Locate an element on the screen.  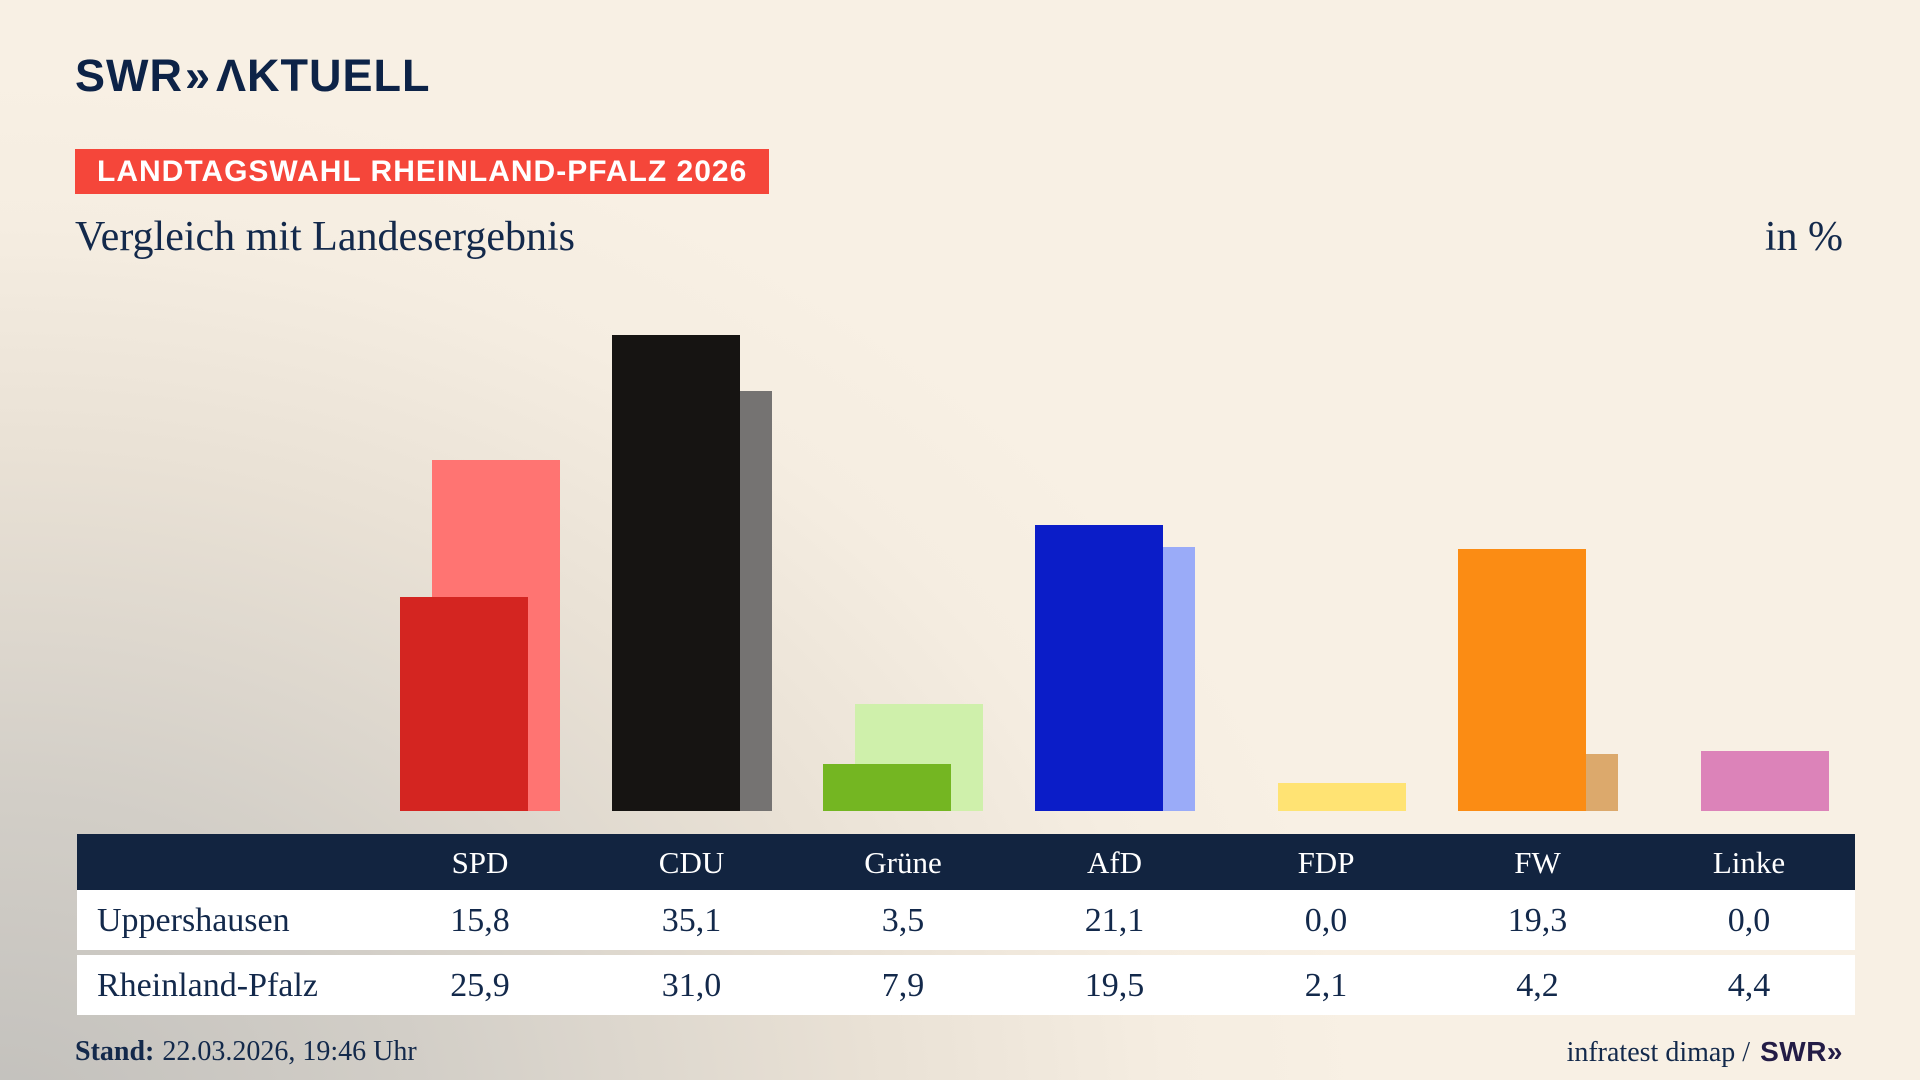
row-label-uppershausen: Uppershausen is located at coordinates (193, 920).